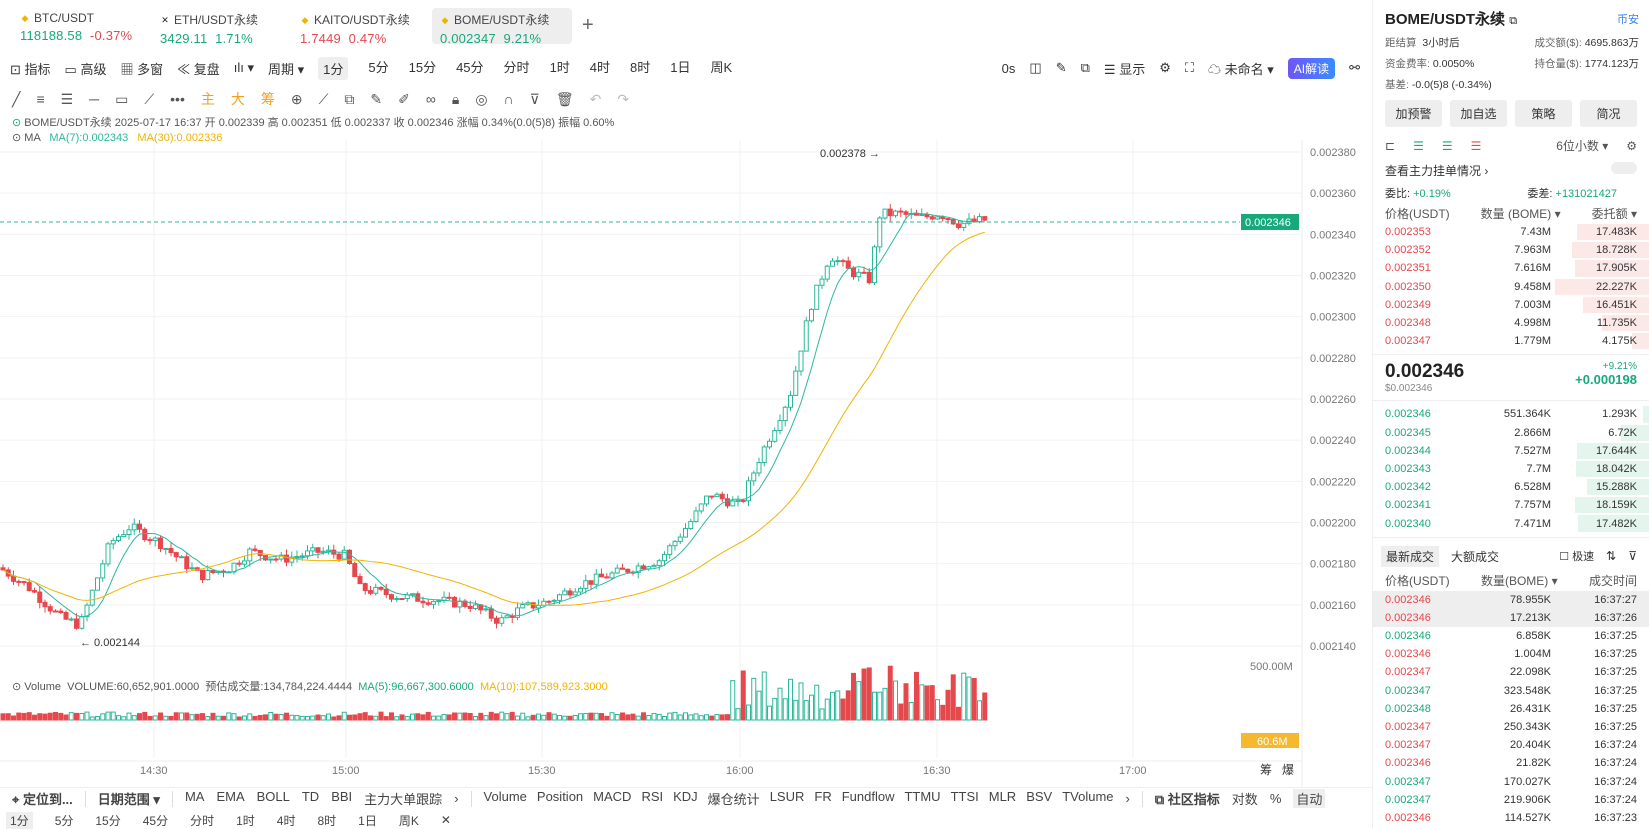  I want to click on bottom-period-6: 4时, so click(286, 820).